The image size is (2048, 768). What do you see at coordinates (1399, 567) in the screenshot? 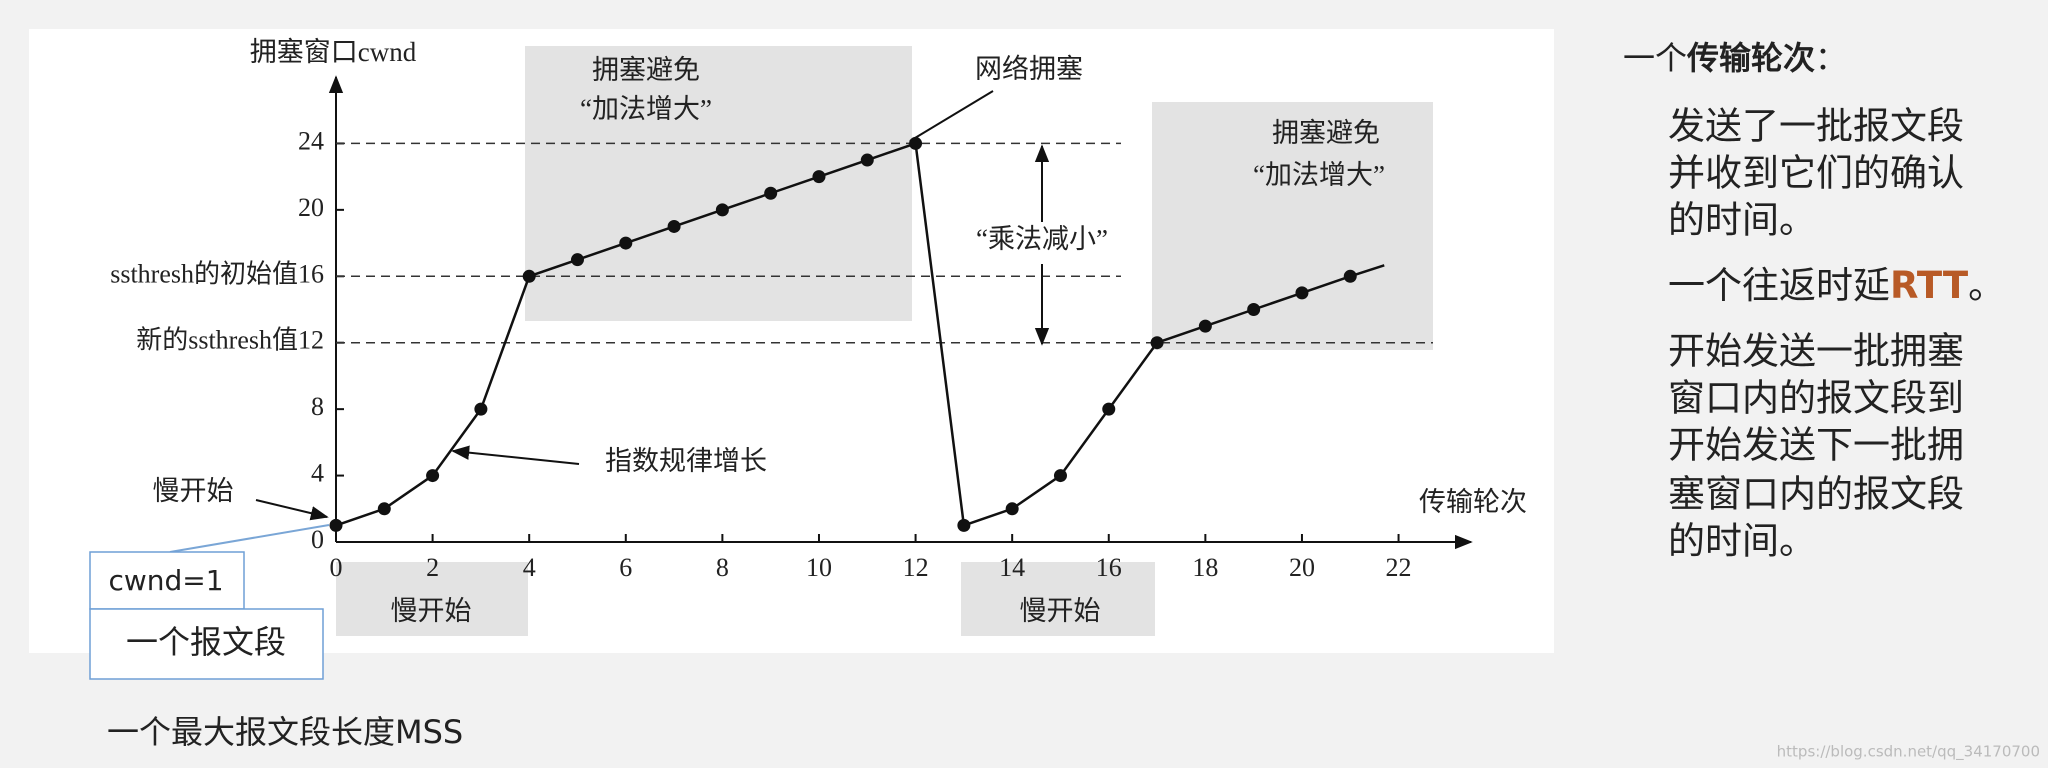
I see `x-tick-label: 22` at bounding box center [1399, 567].